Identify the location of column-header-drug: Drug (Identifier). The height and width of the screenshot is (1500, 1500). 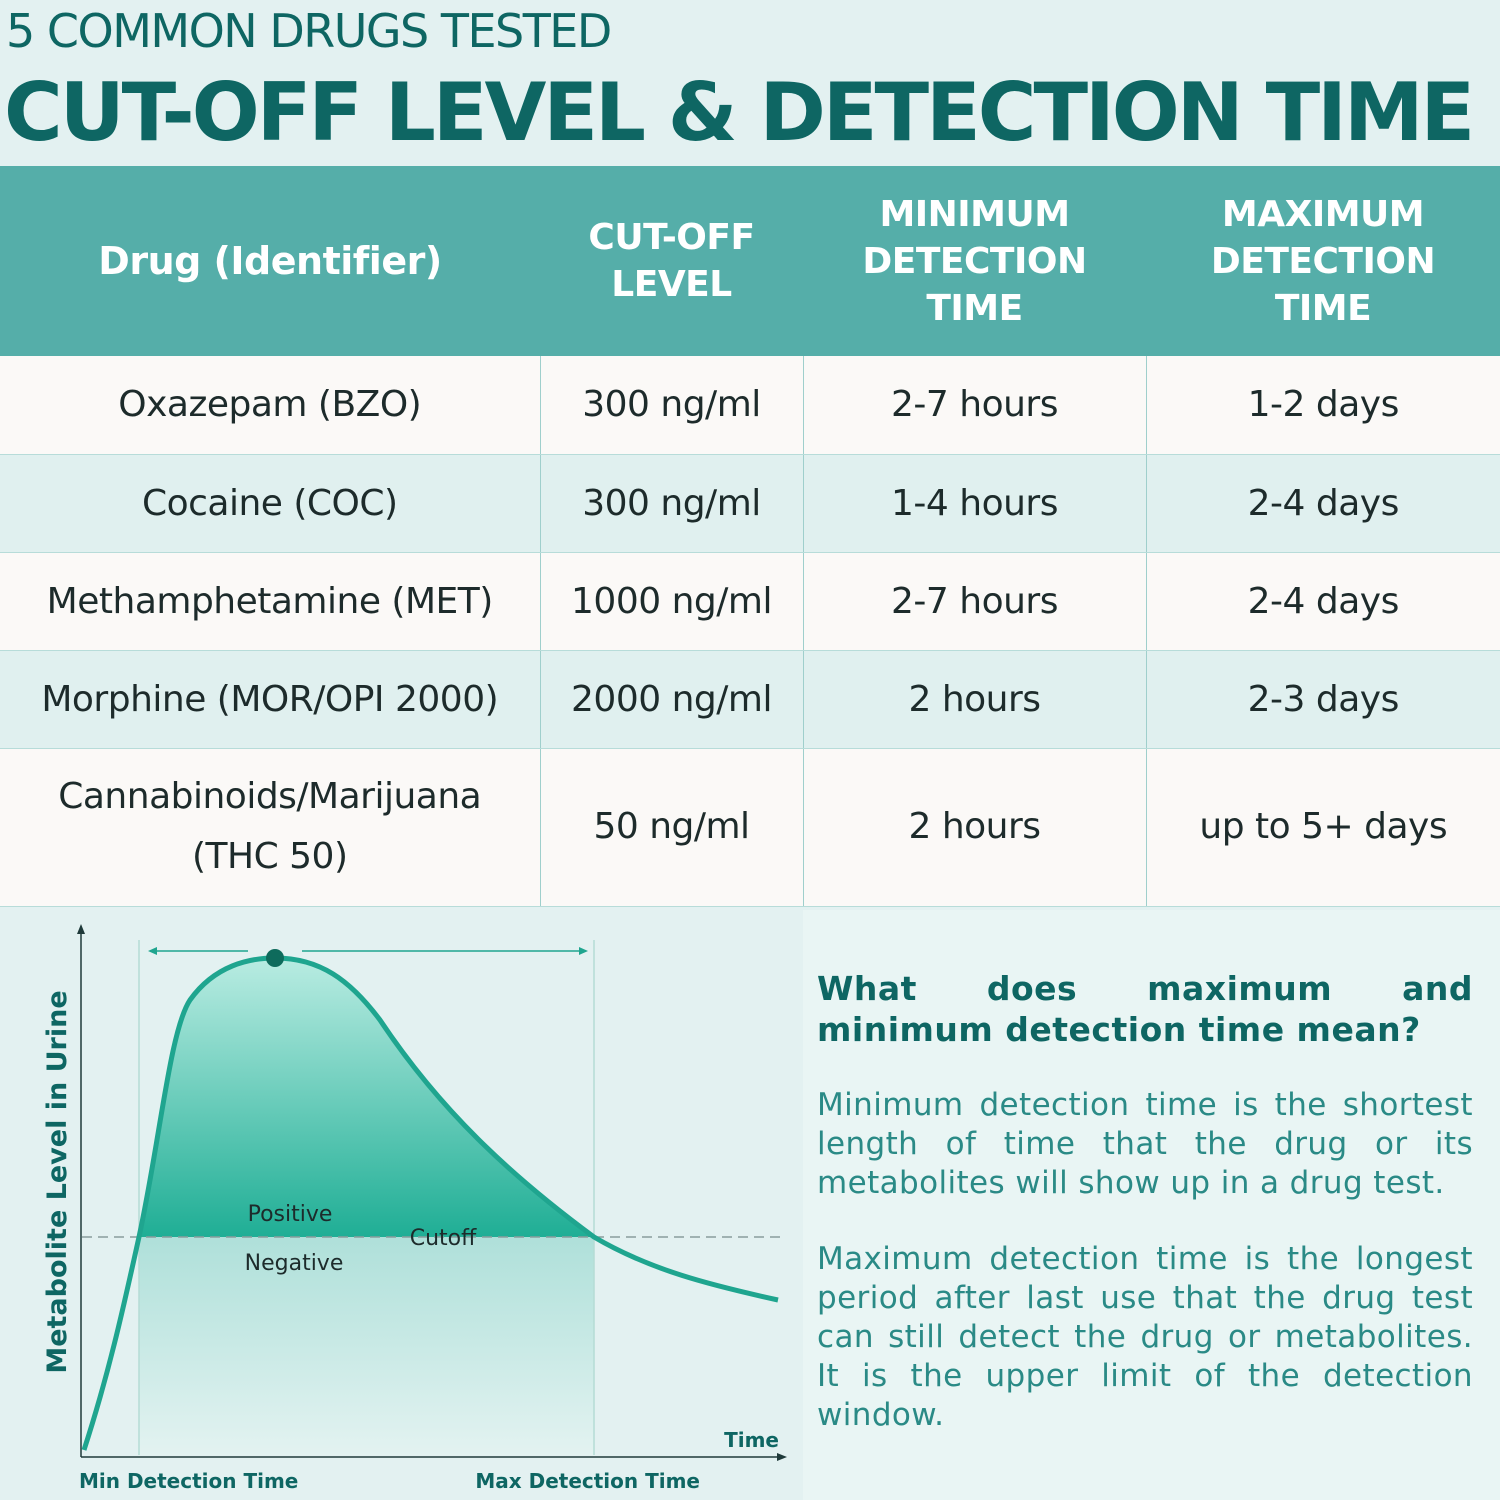
(270, 261).